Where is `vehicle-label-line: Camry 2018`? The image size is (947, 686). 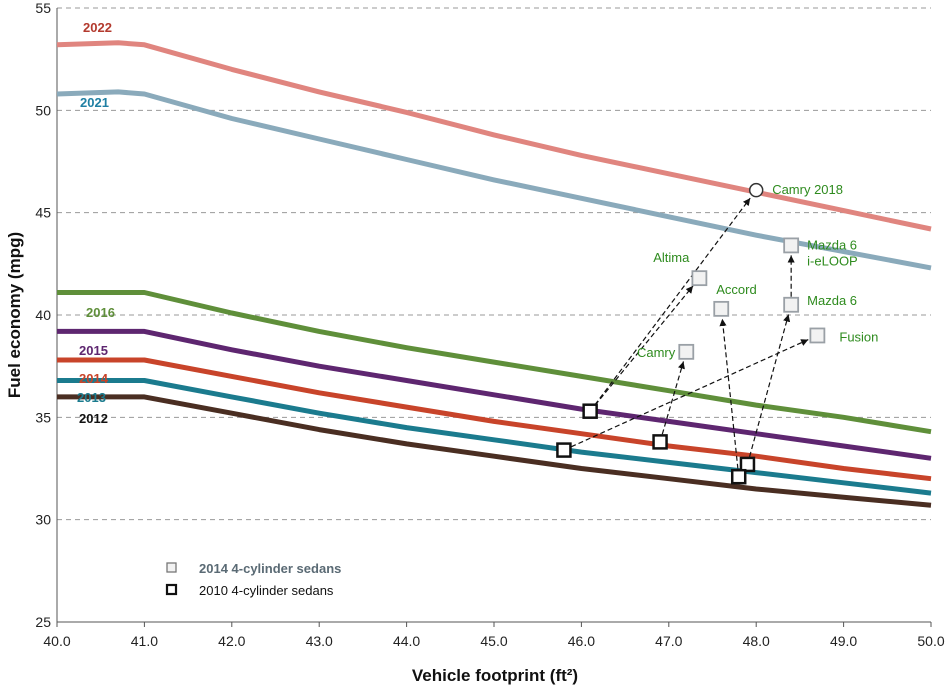
vehicle-label-line: Camry 2018 is located at coordinates (807, 189).